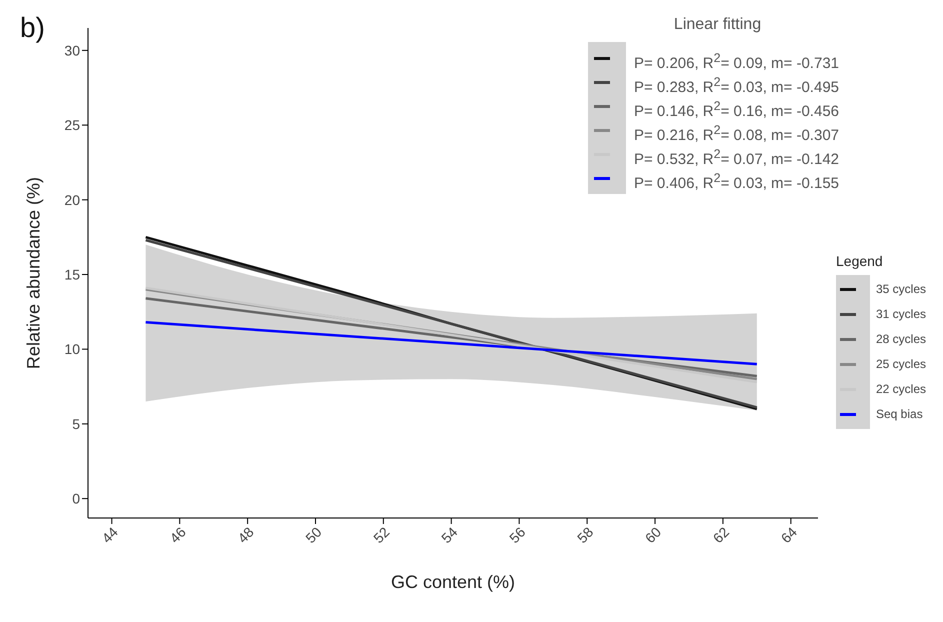 Image resolution: width=943 pixels, height=622 pixels. What do you see at coordinates (900, 414) in the screenshot?
I see `legend-label: Seq bias` at bounding box center [900, 414].